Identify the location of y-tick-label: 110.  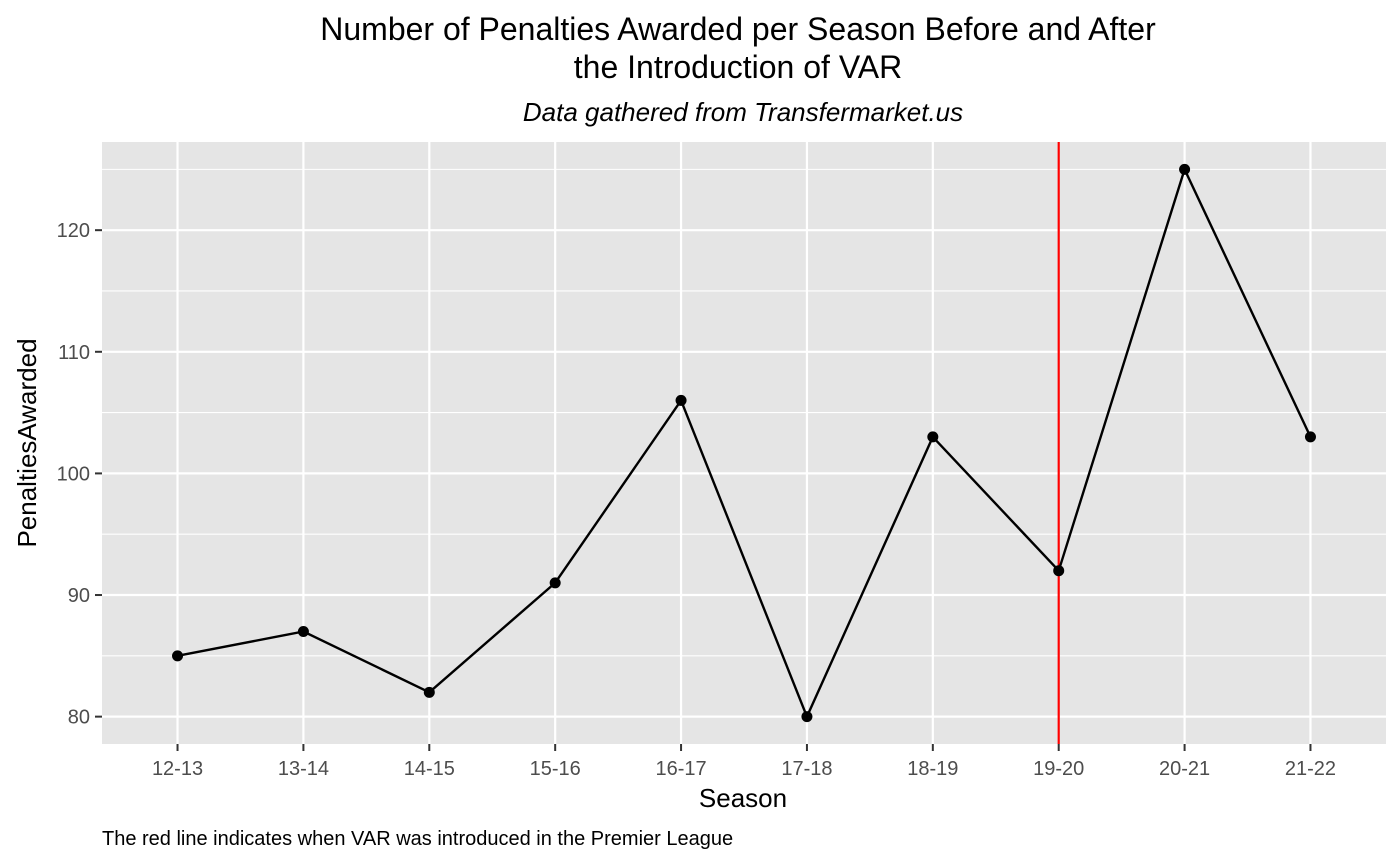
(74, 353).